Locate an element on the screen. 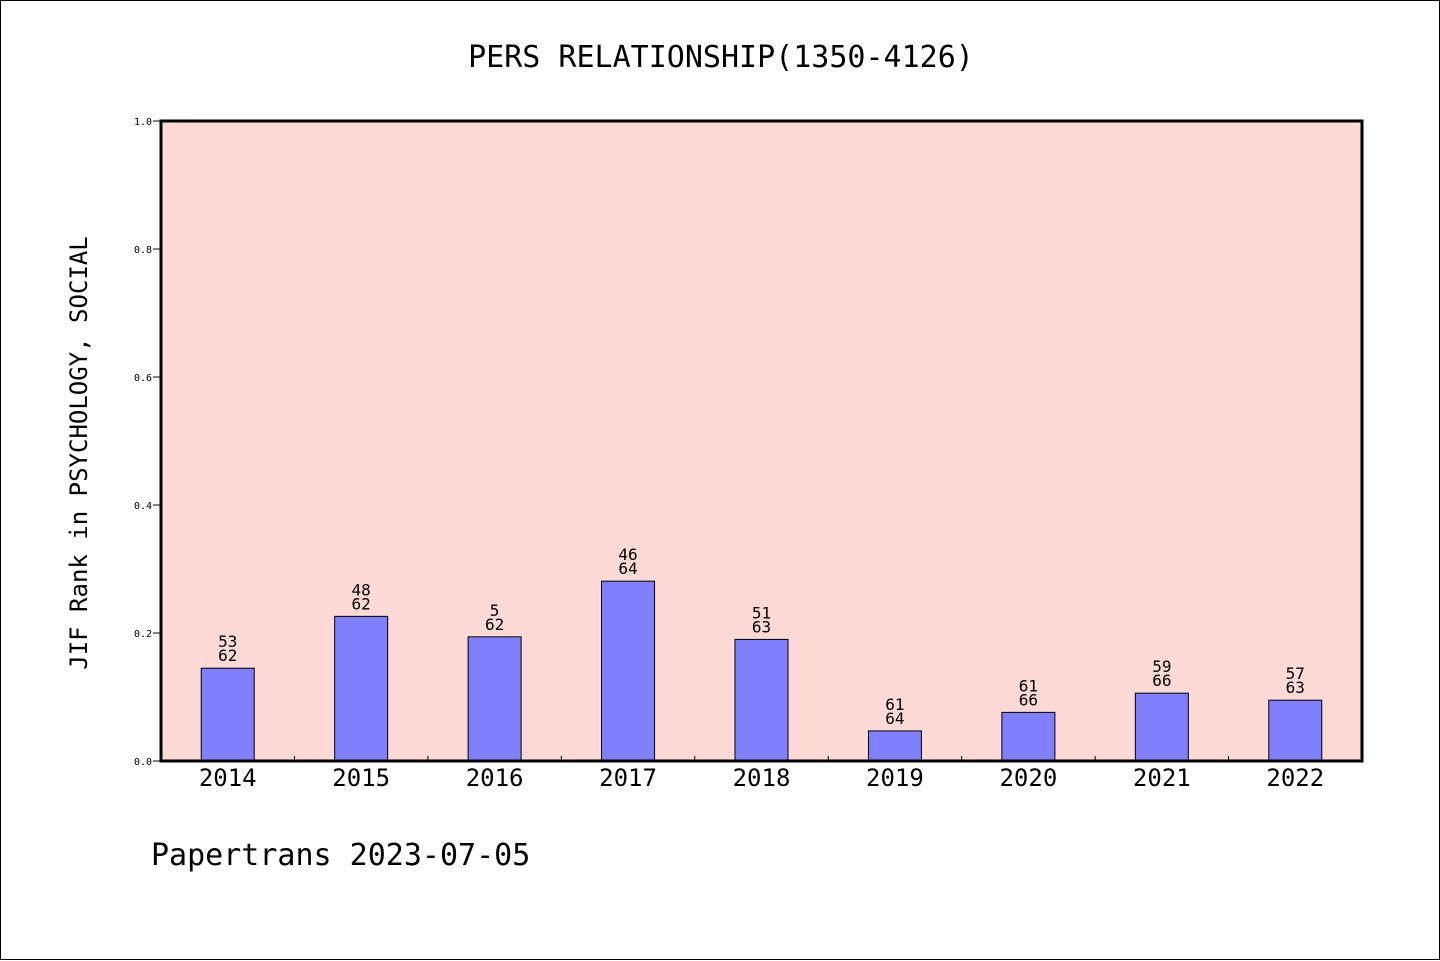  chart-title: PERS RELATIONSHIP(1350-4126) is located at coordinates (721, 57).